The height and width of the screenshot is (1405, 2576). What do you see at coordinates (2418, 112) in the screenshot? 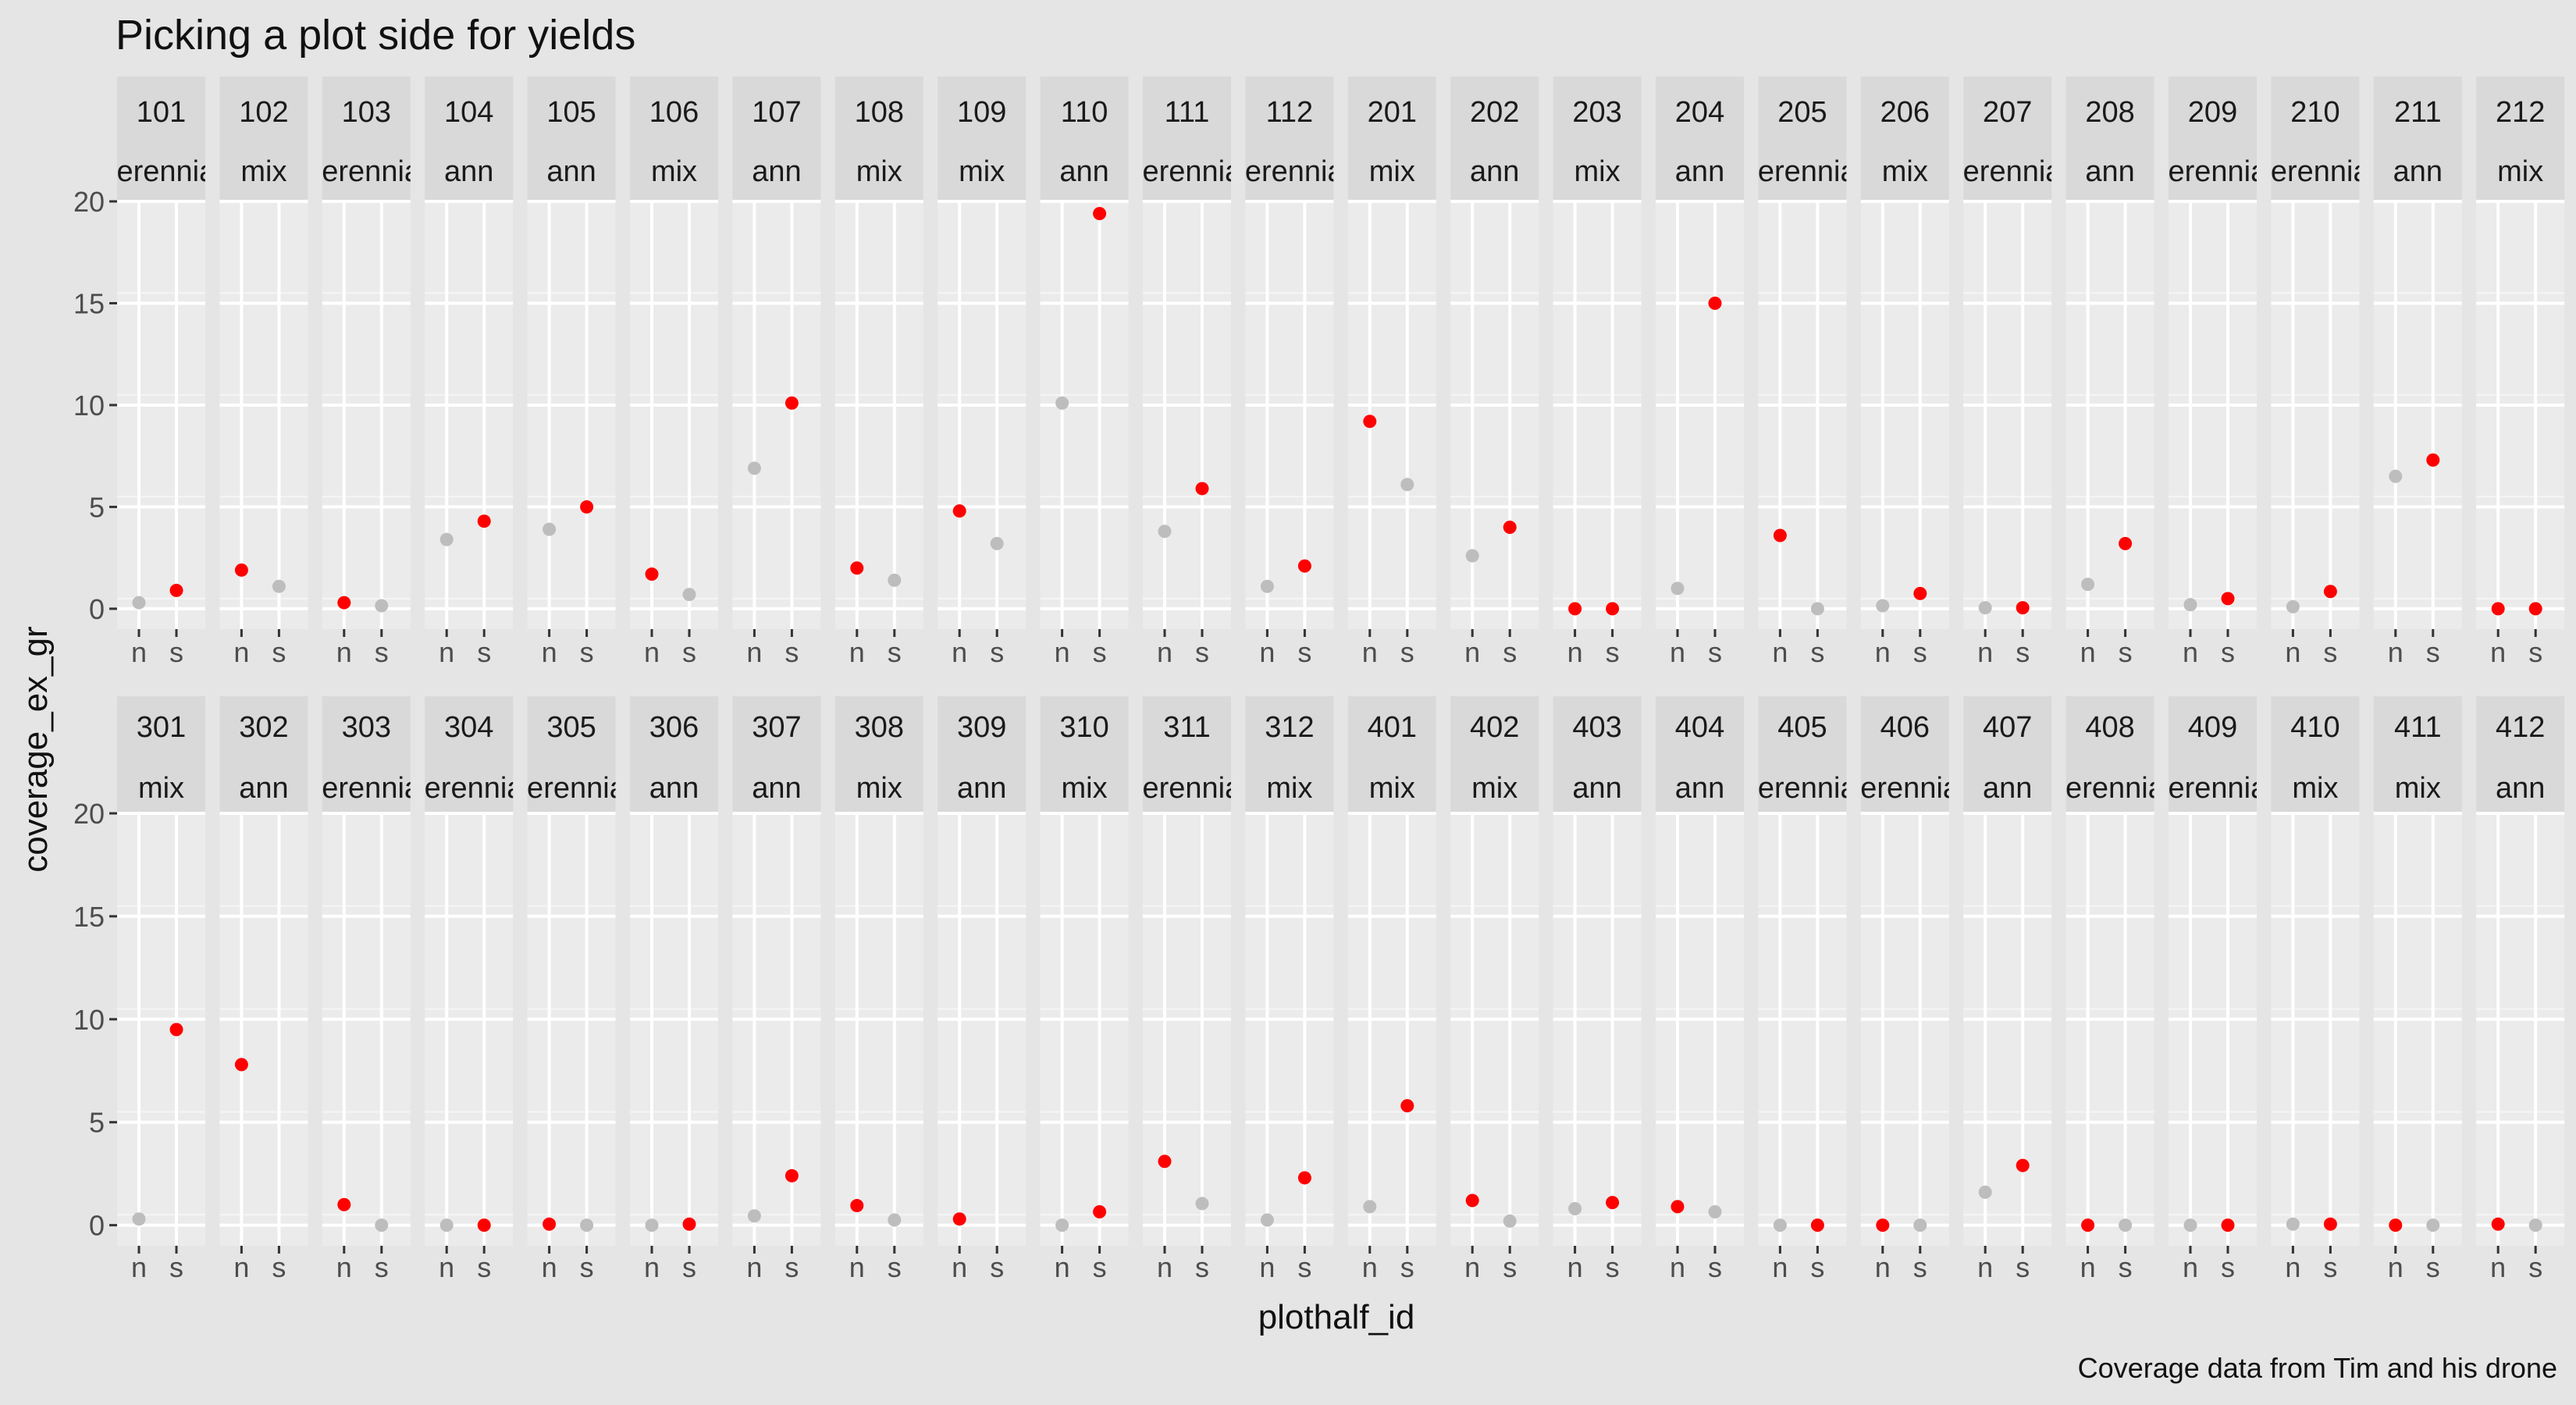
I see `strip-label-plot: 211` at bounding box center [2418, 112].